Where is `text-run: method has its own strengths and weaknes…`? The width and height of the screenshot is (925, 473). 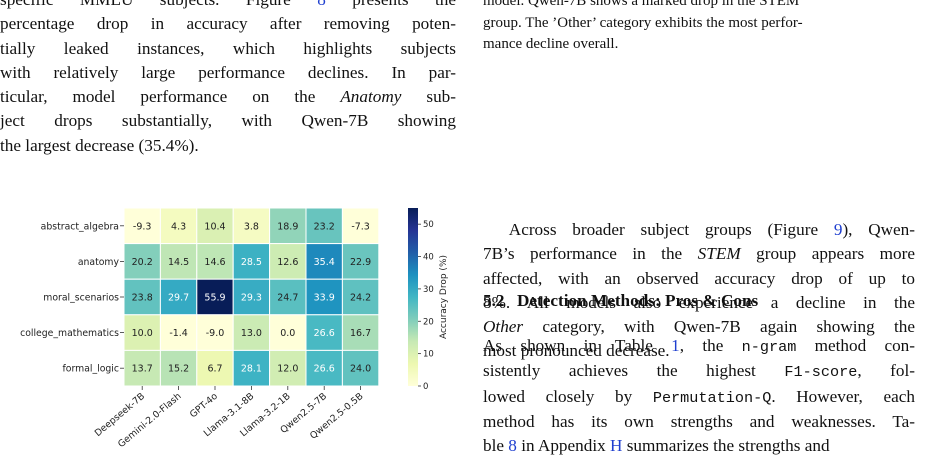 text-run: method has its own strengths and weaknes… is located at coordinates (699, 421).